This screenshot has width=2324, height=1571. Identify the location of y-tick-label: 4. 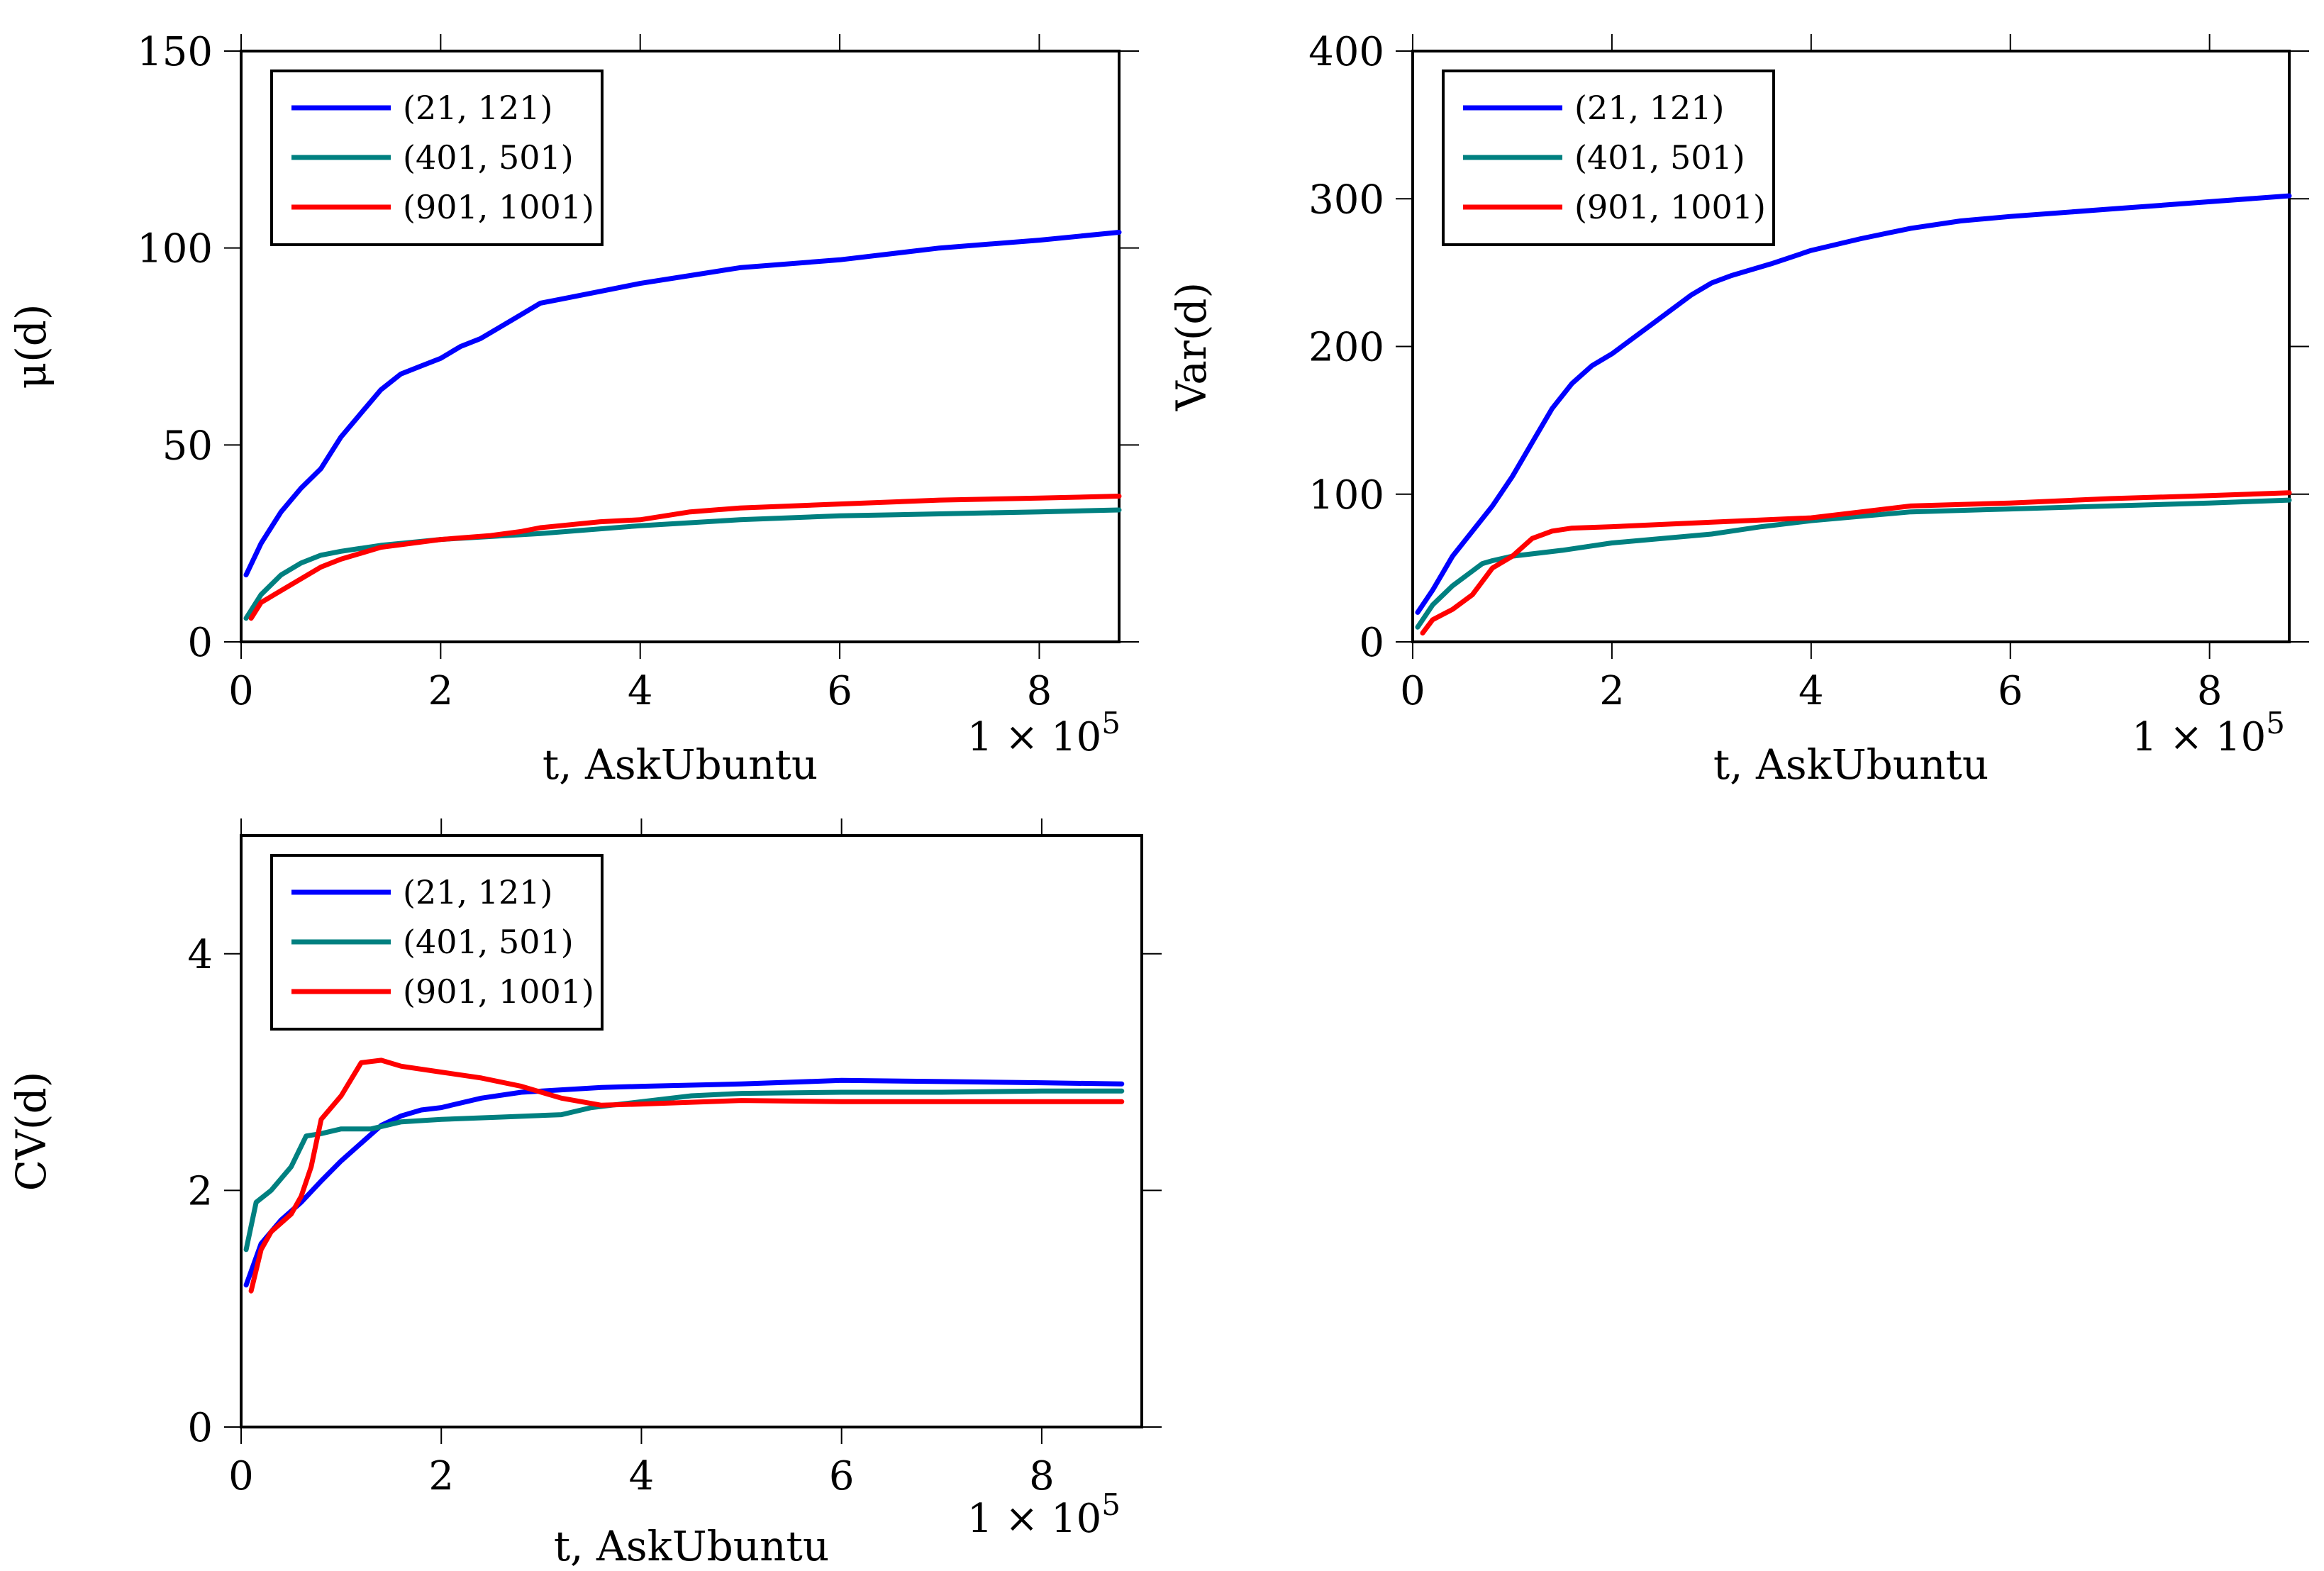
(200, 955).